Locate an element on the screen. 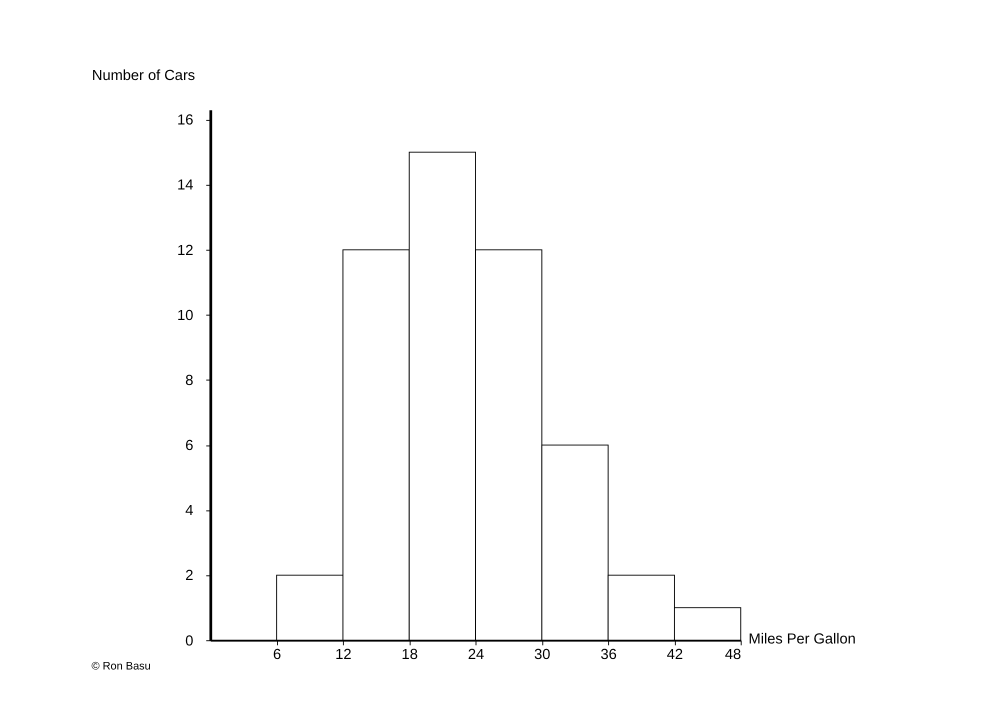 This screenshot has width=984, height=728. y-tick-label: 4 is located at coordinates (189, 511).